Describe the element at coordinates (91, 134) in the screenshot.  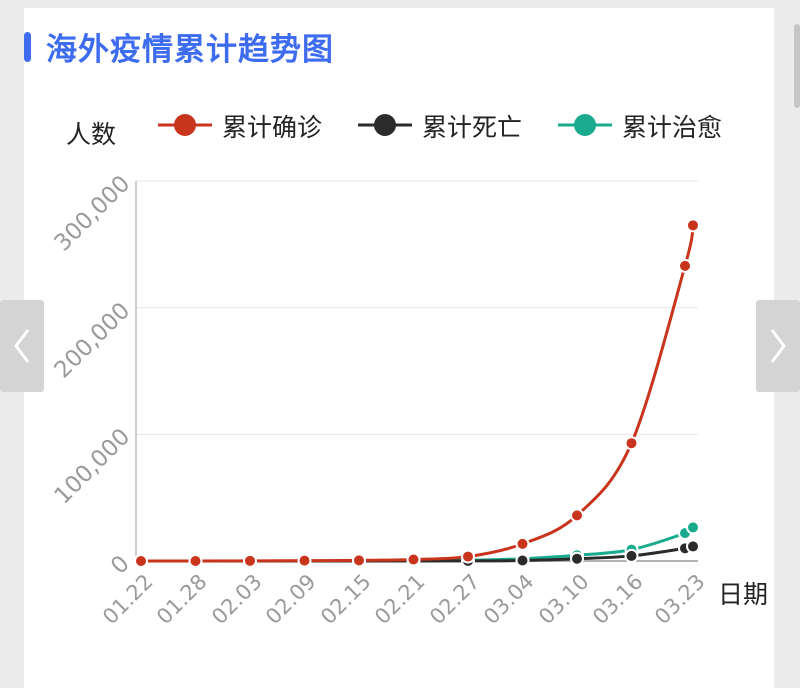
I see `y-axis-title: 人数` at that location.